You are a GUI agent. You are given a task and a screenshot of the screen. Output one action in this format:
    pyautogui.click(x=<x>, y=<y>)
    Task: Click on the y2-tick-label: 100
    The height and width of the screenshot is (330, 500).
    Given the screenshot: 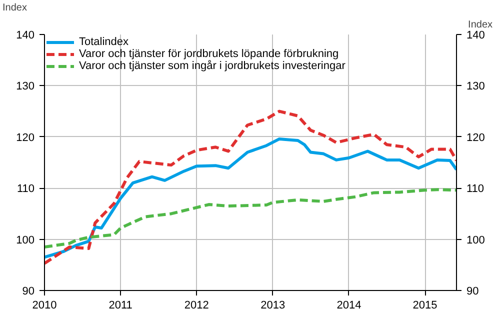 What is the action you would take?
    pyautogui.click(x=475, y=240)
    